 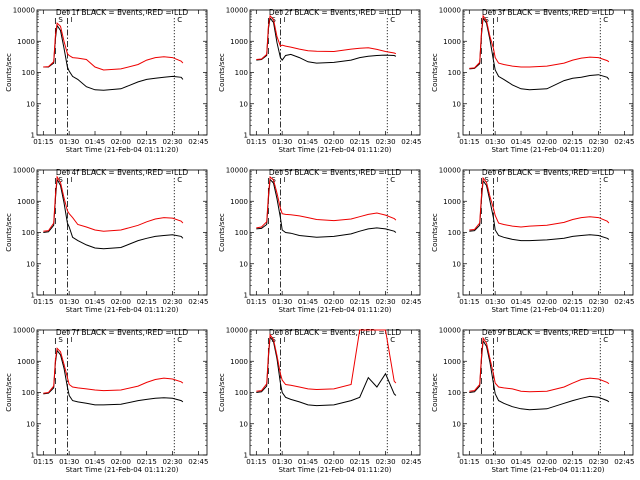 I want to click on panel-title: Det 3f BLACK = Events, RED = LLD, so click(x=548, y=12).